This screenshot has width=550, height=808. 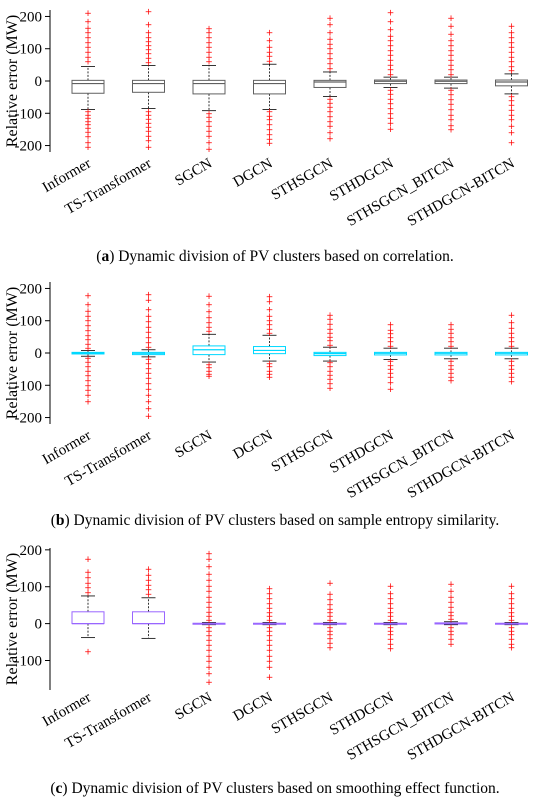 I want to click on panel-a-y-tick-label: -100, so click(x=29, y=114).